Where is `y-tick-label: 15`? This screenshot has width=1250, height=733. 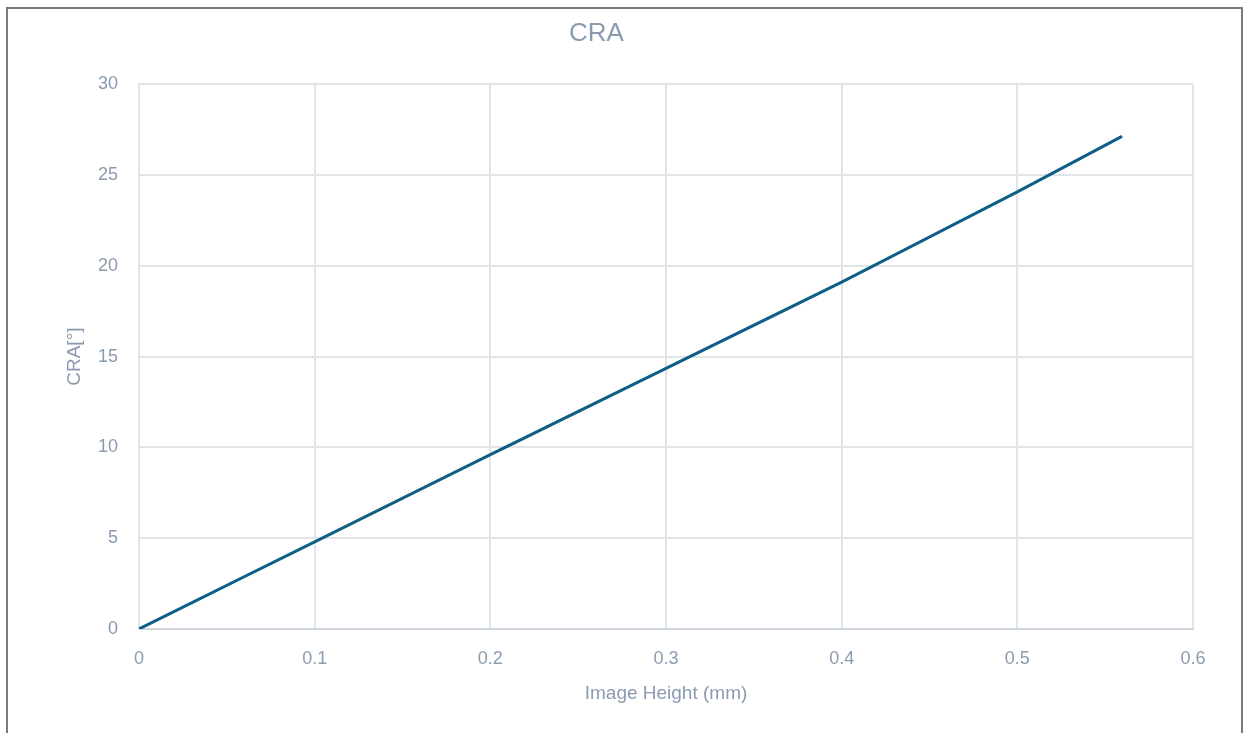
y-tick-label: 15 is located at coordinates (107, 355).